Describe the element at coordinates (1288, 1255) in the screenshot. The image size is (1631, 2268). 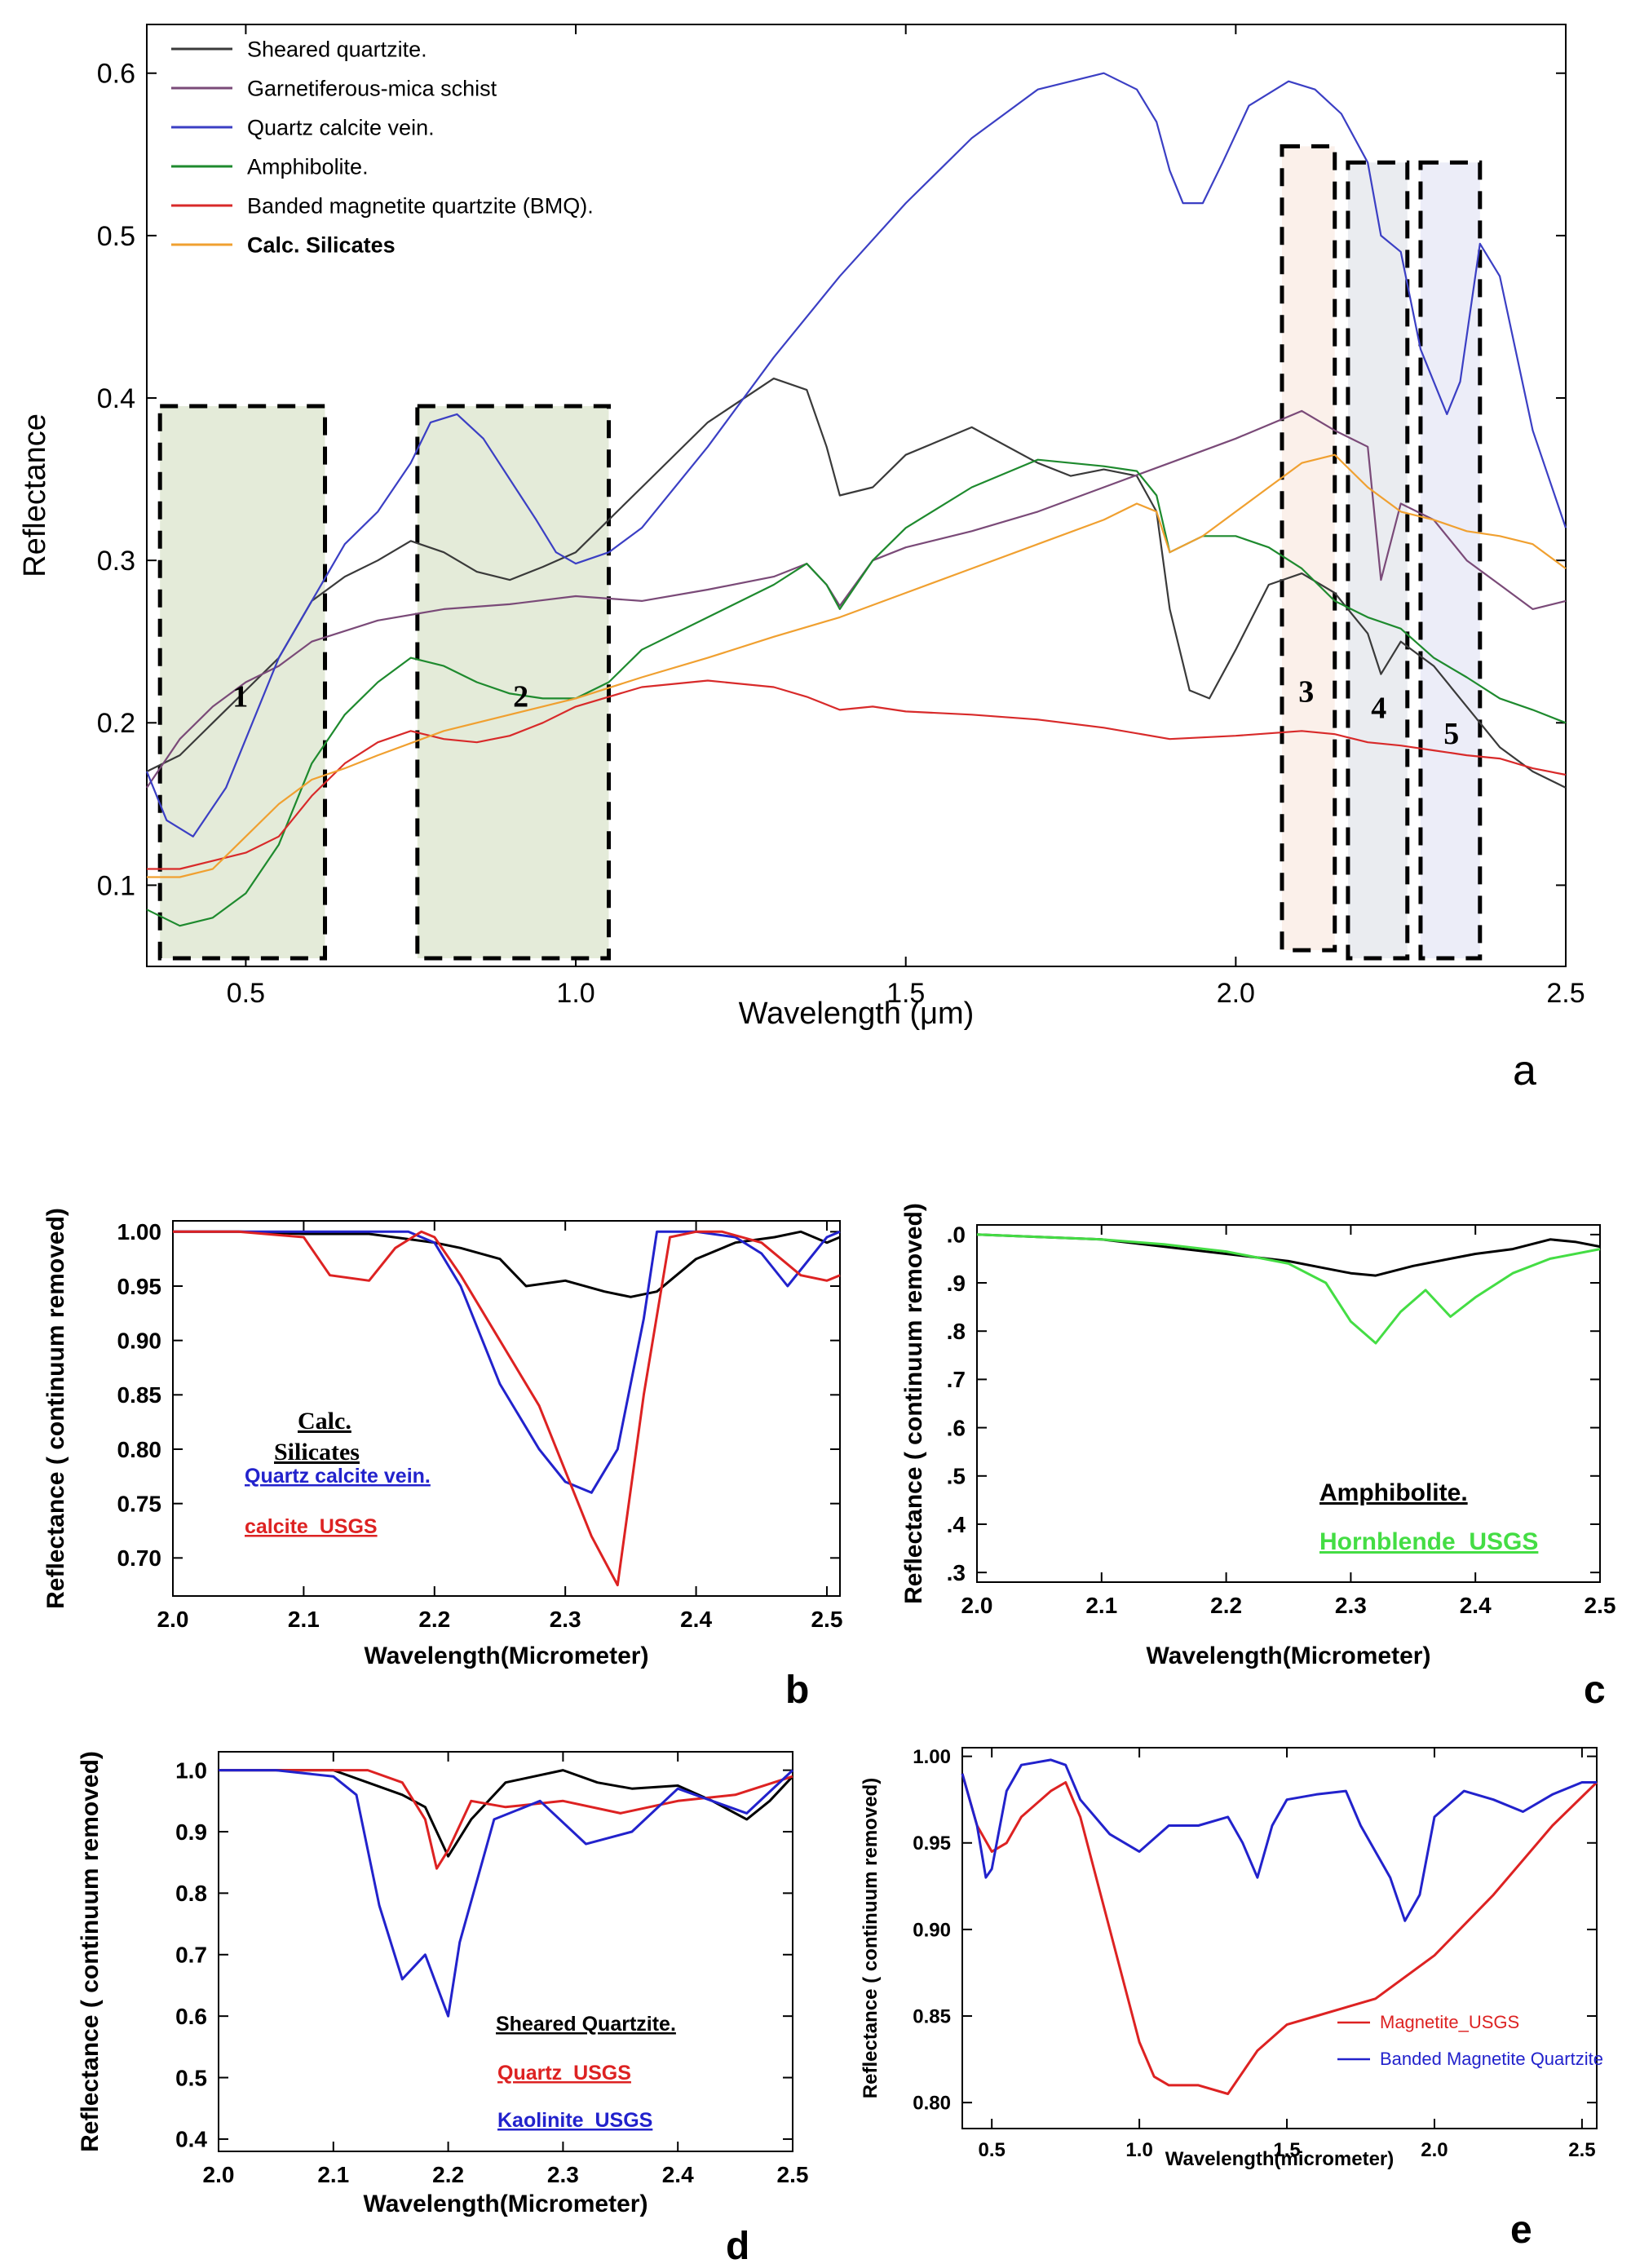
I see `series-amphibolite` at that location.